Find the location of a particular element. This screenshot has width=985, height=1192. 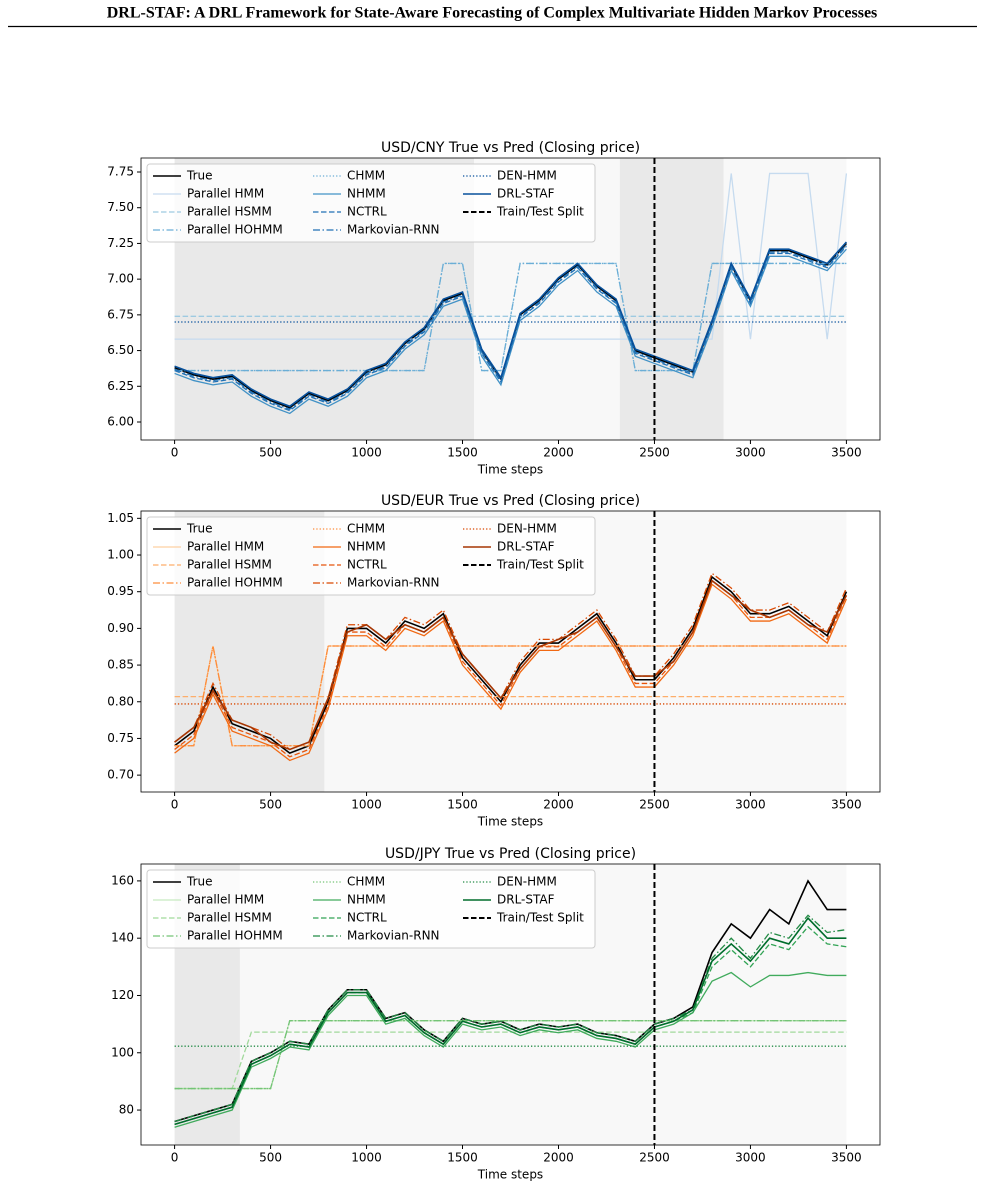

y-tick-label: 0.80 is located at coordinates (120, 701).